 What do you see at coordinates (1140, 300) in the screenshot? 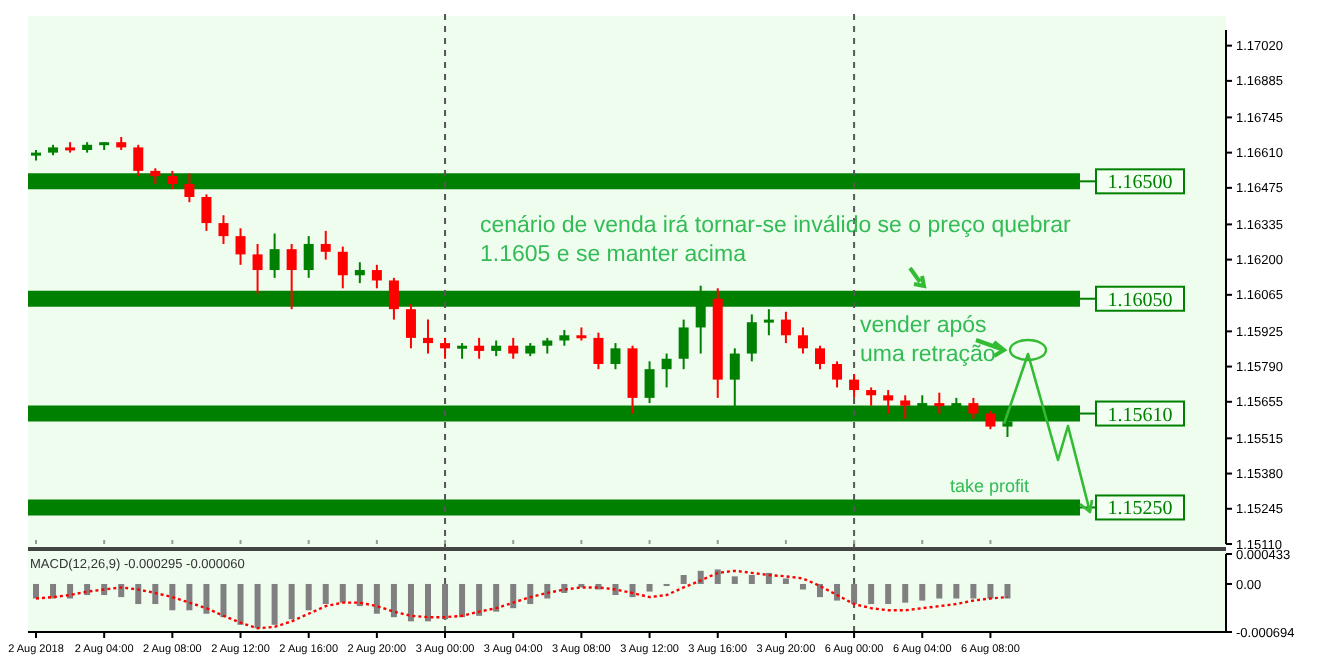
I see `ref-line-label: 1.16050` at bounding box center [1140, 300].